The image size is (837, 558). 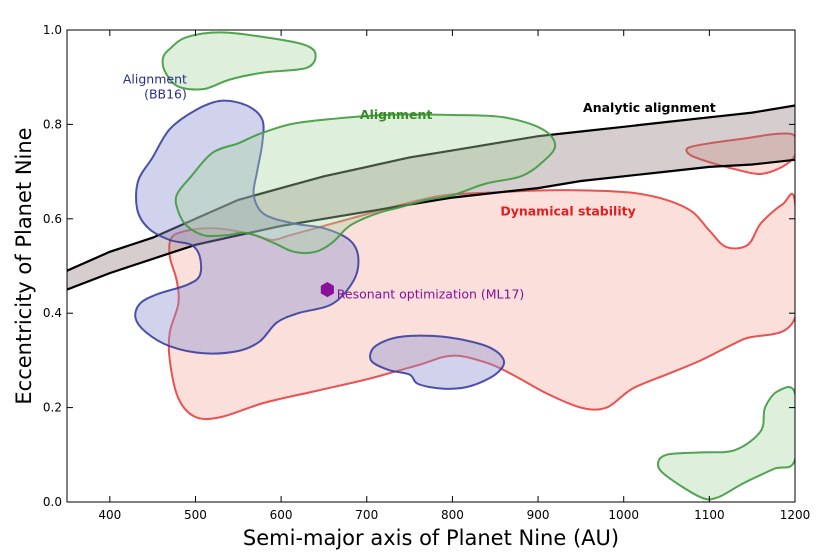 What do you see at coordinates (623, 515) in the screenshot?
I see `x-tick-label: 1000` at bounding box center [623, 515].